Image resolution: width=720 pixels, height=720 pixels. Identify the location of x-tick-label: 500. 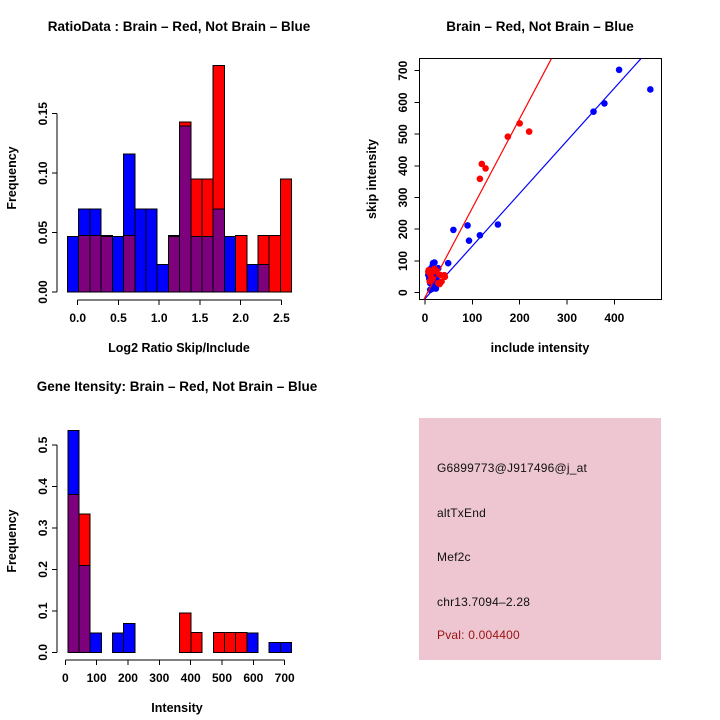
(222, 678).